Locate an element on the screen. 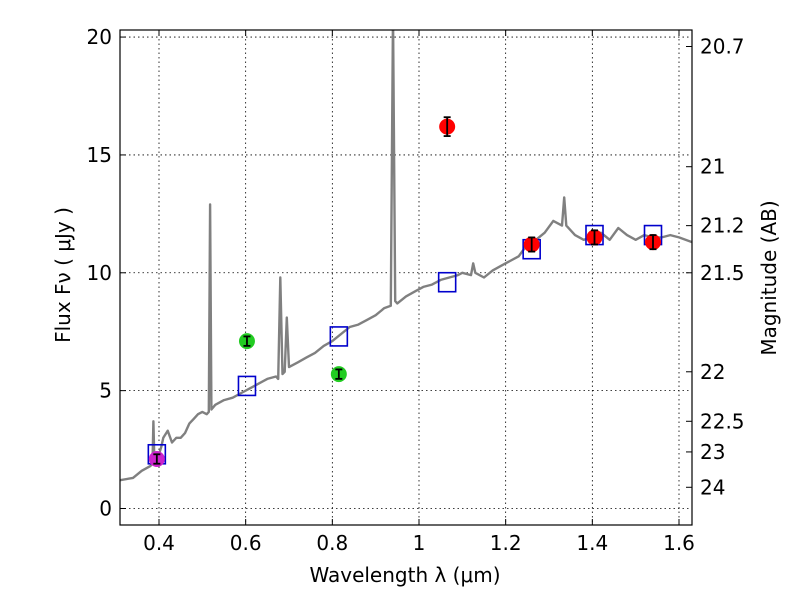  x-tick-label: 0.4 is located at coordinates (159, 543).